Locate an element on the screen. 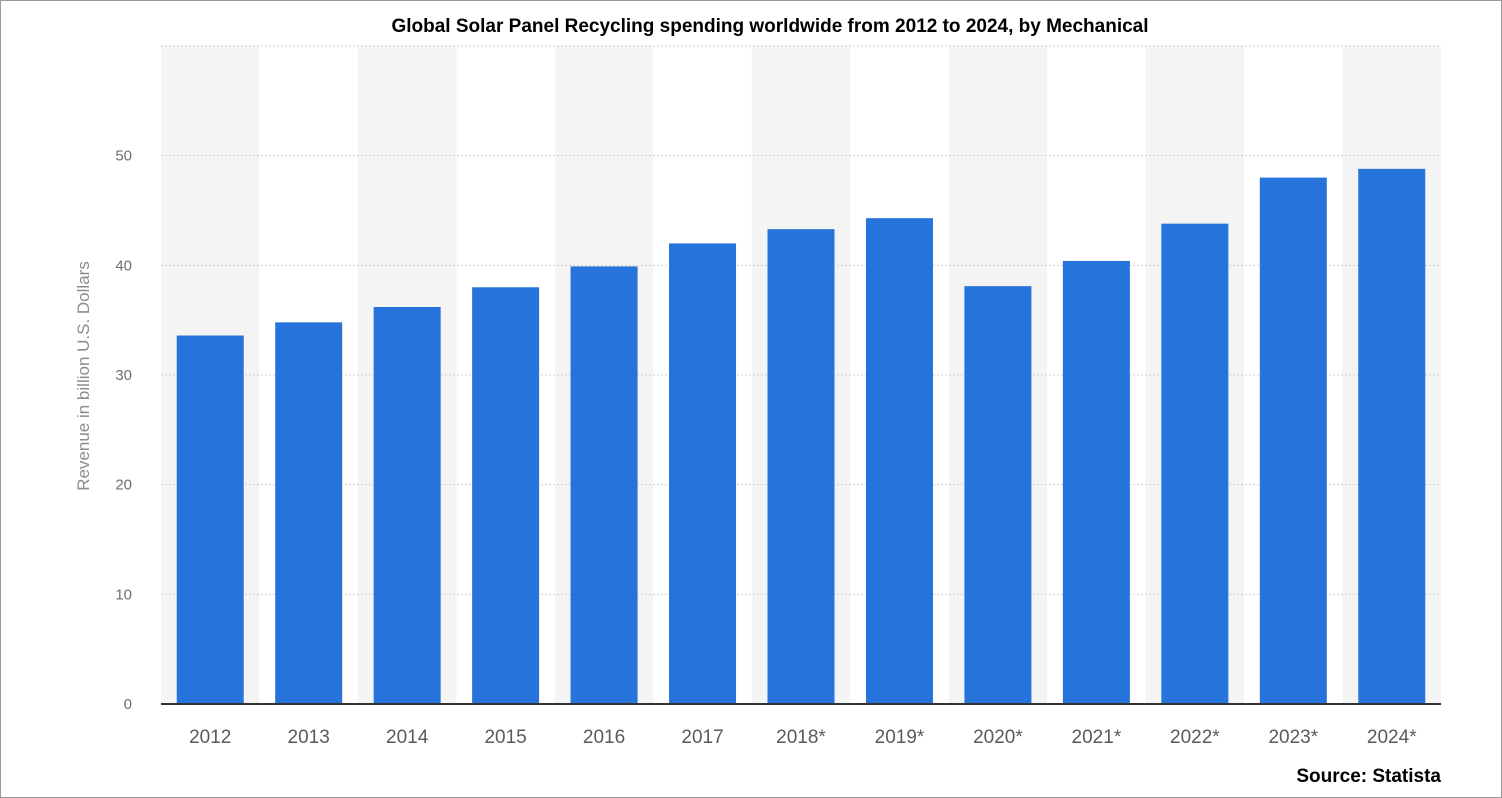 This screenshot has width=1502, height=798. bar-2018-projected is located at coordinates (801, 467).